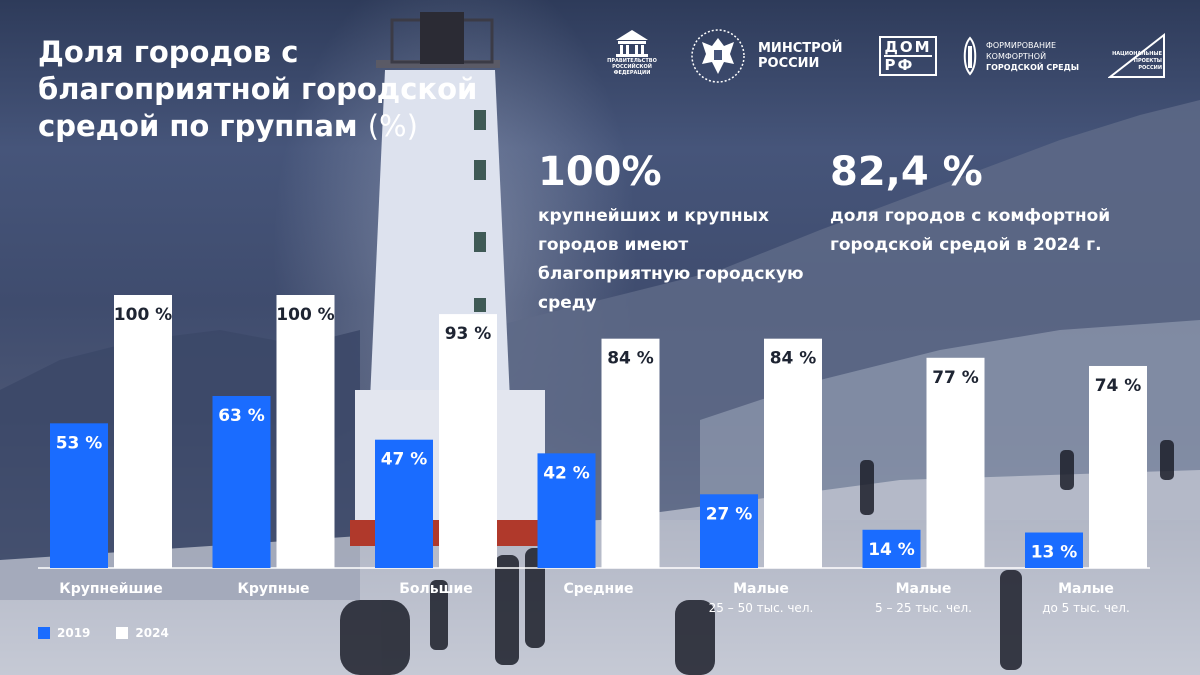 The height and width of the screenshot is (675, 1200). What do you see at coordinates (1021, 45) in the screenshot?
I see `comfort-text-line1: ФОРМИРОВАНИЕ` at bounding box center [1021, 45].